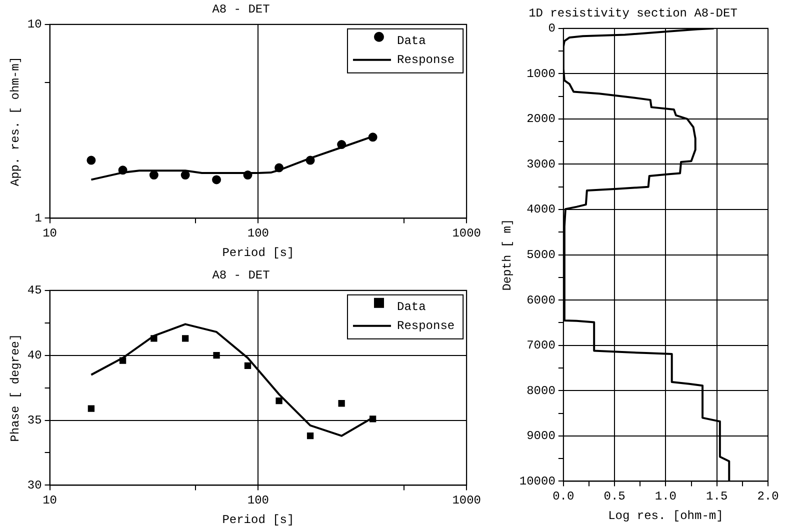 The width and height of the screenshot is (792, 529). I want to click on y-tick-label: 30, so click(34, 485).